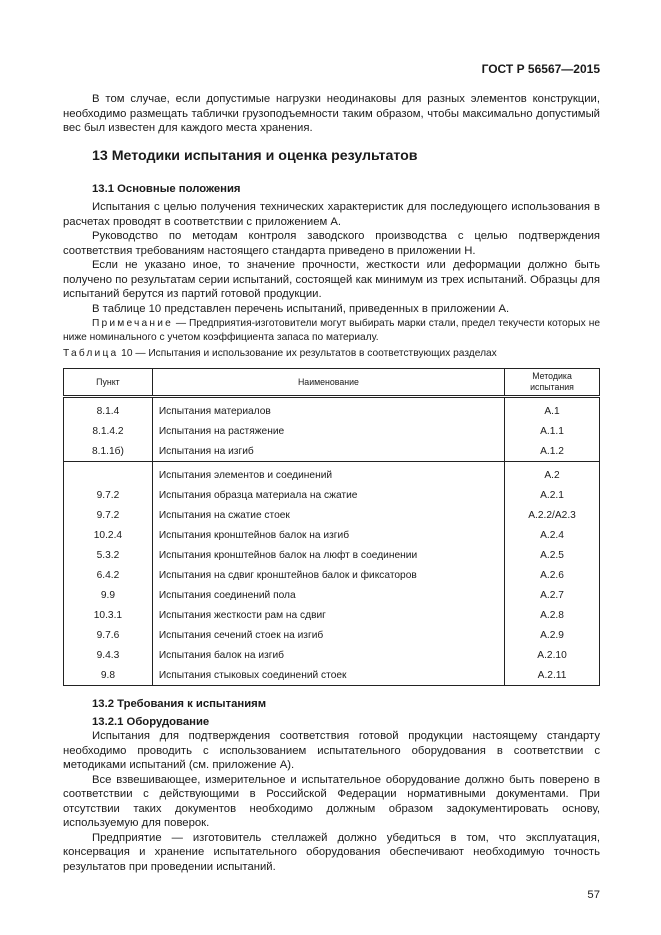  What do you see at coordinates (328, 495) in the screenshot?
I see `name-cell: Испытания образца материала на сжатие` at bounding box center [328, 495].